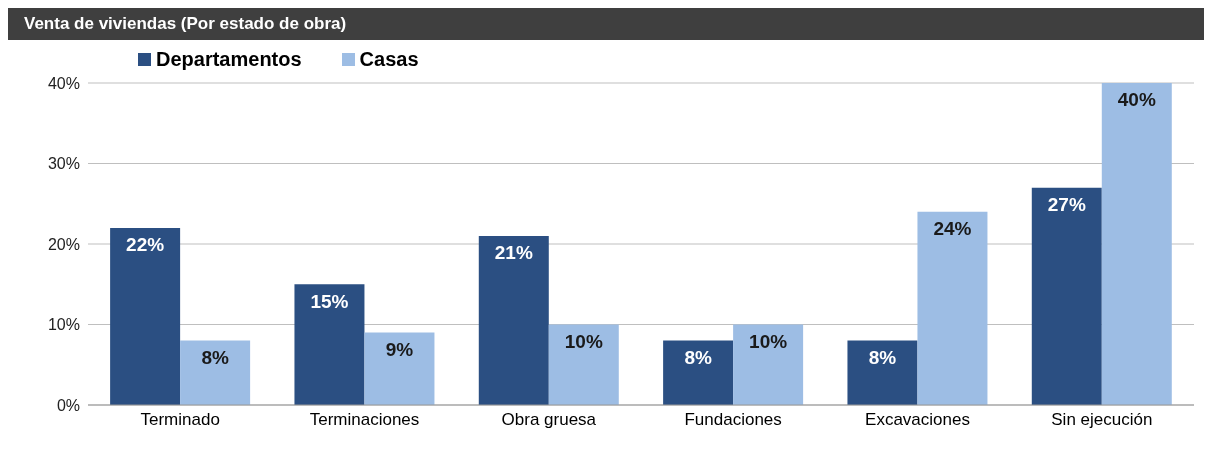 The height and width of the screenshot is (459, 1212). Describe the element at coordinates (229, 59) in the screenshot. I see `legend-label: Departamentos` at that location.